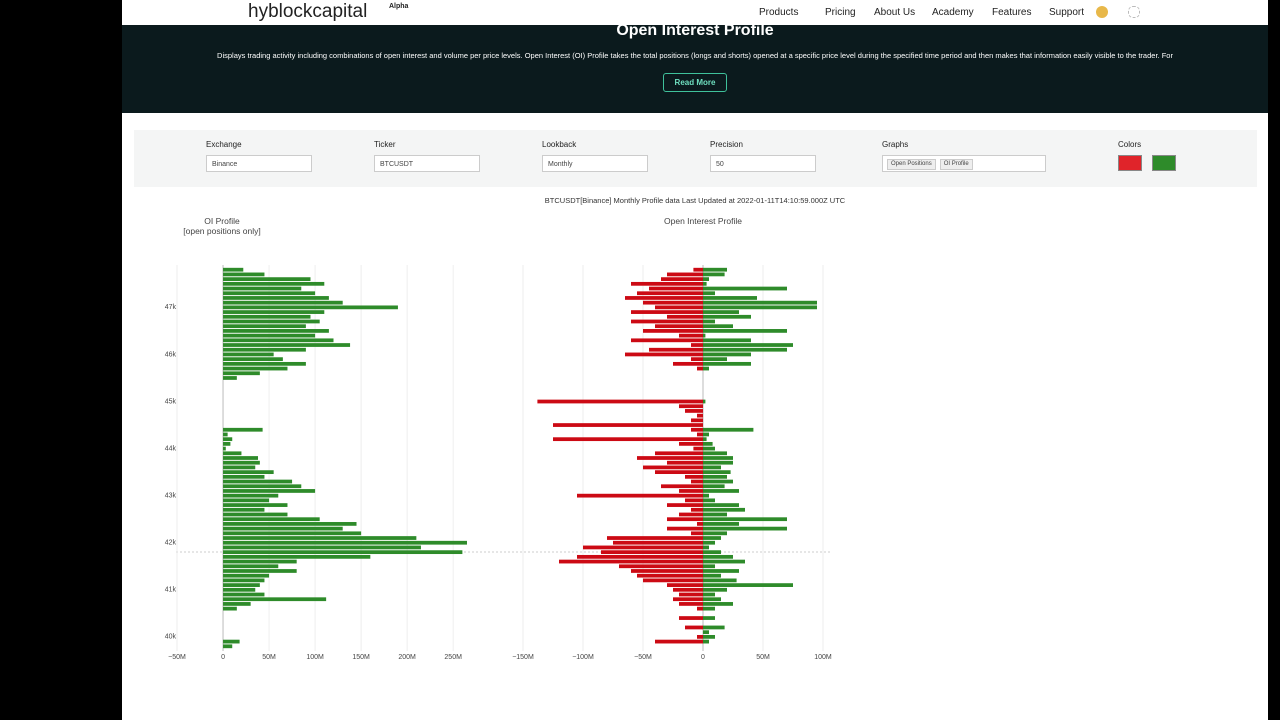 Image resolution: width=1280 pixels, height=720 pixels. What do you see at coordinates (779, 12) in the screenshot?
I see `nav-item: Products` at bounding box center [779, 12].